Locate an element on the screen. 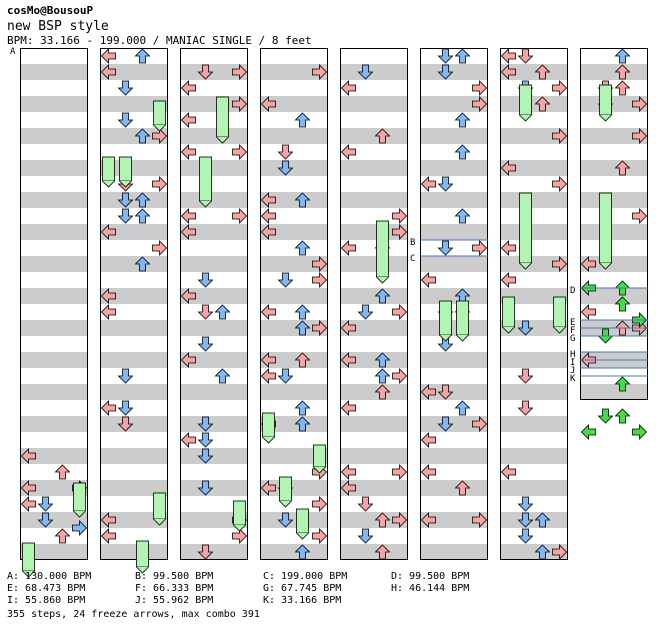 The image size is (672, 644). song-artist: cosMo@BousouP is located at coordinates (50, 10).